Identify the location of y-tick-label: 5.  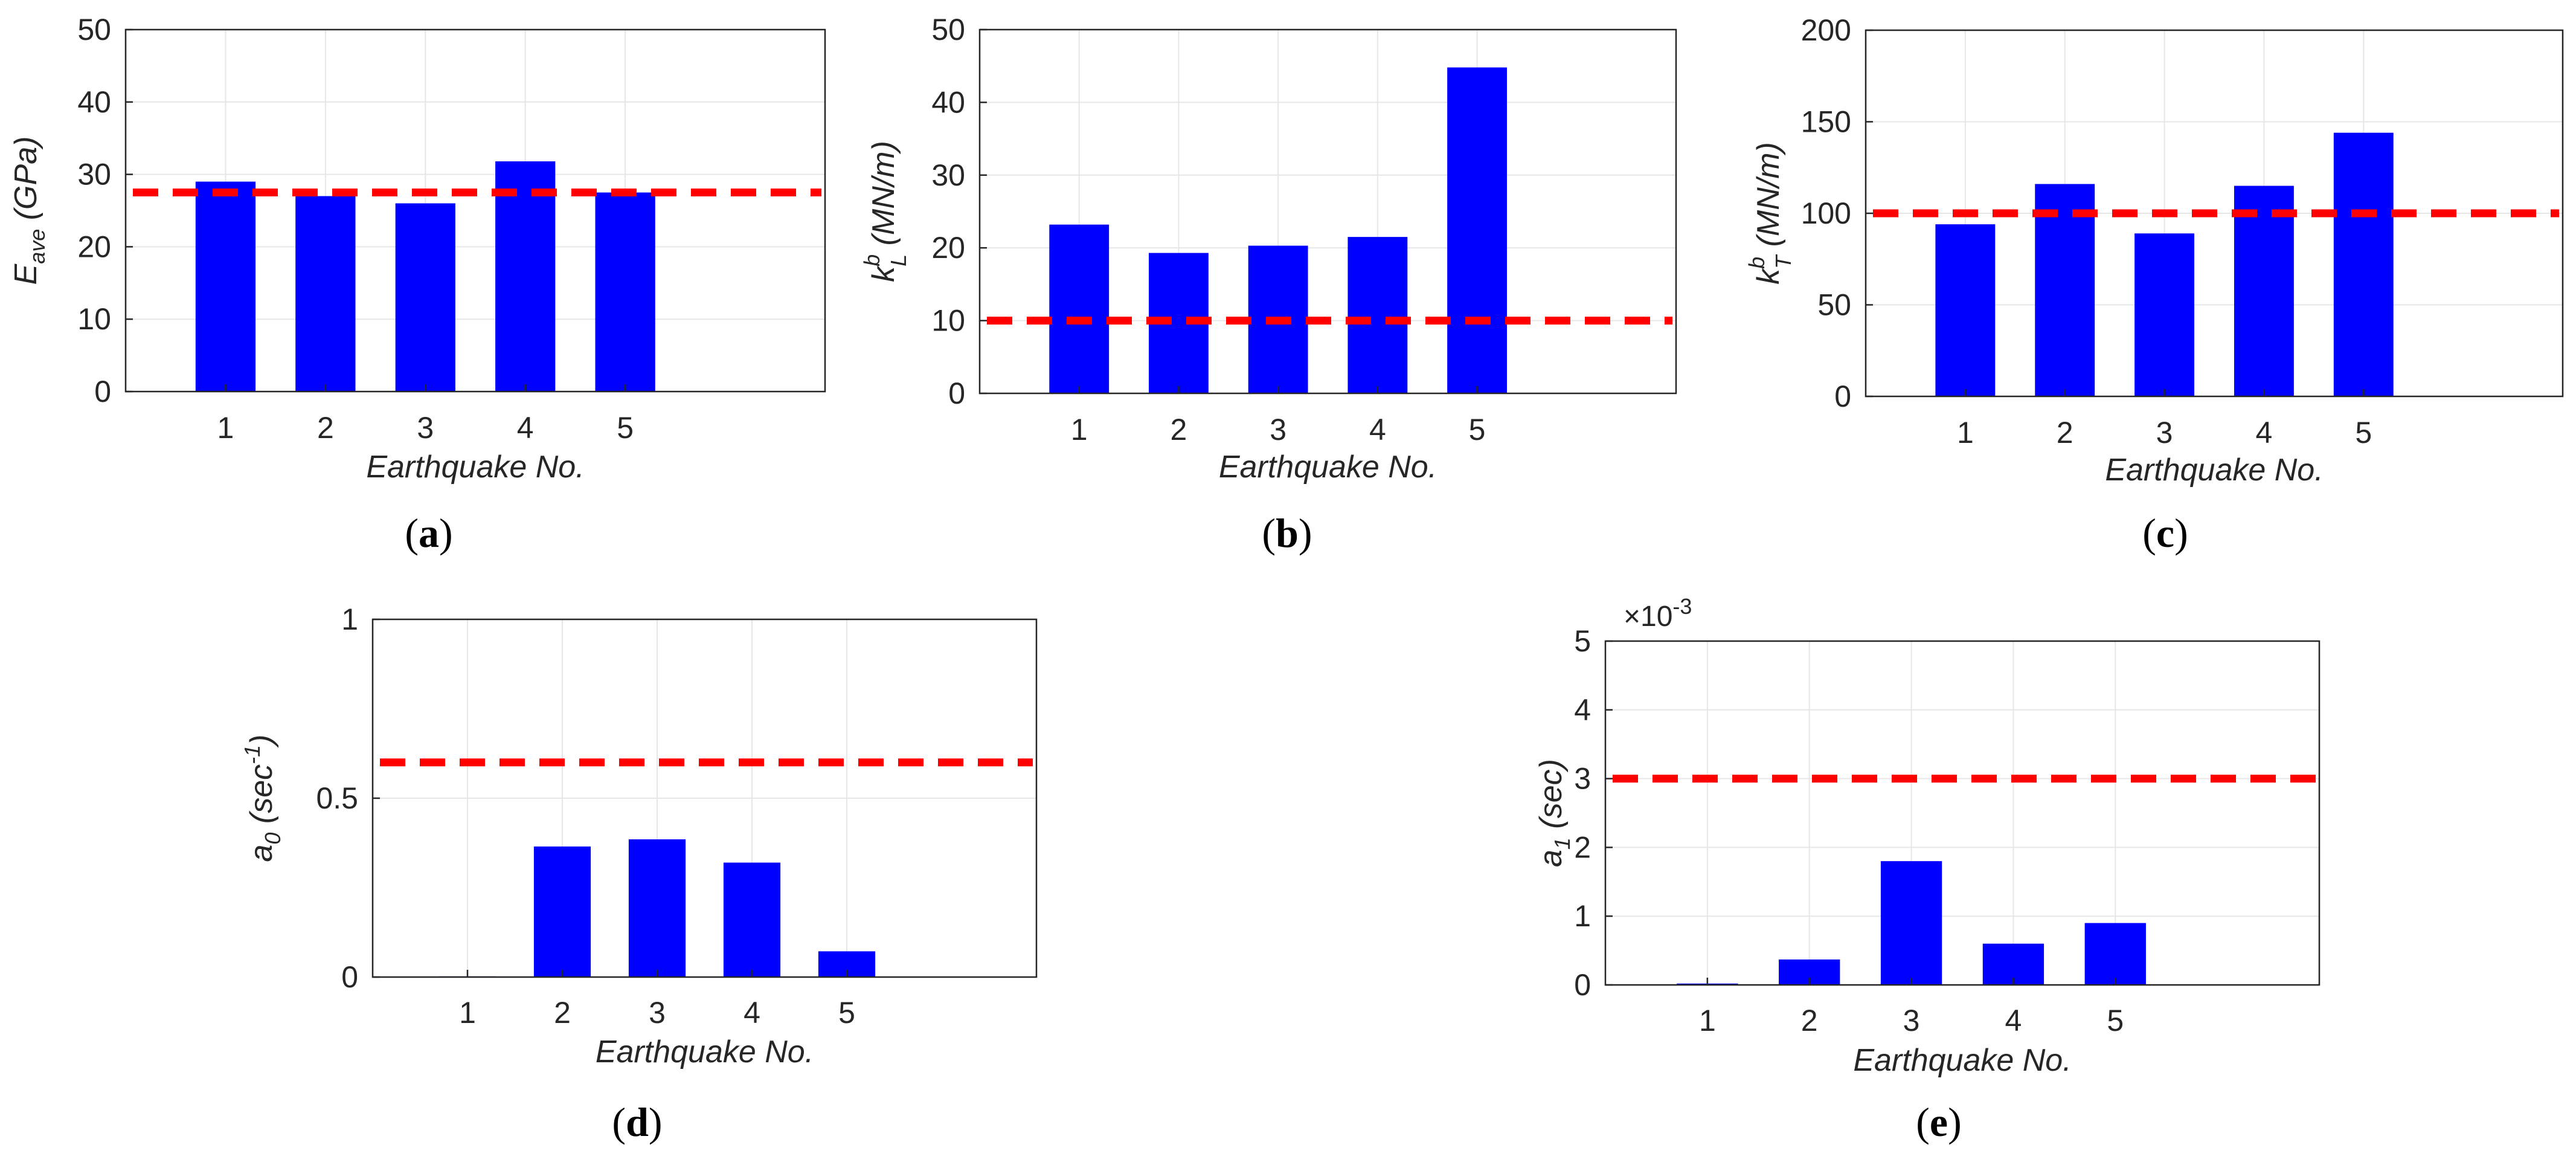
(1582, 641).